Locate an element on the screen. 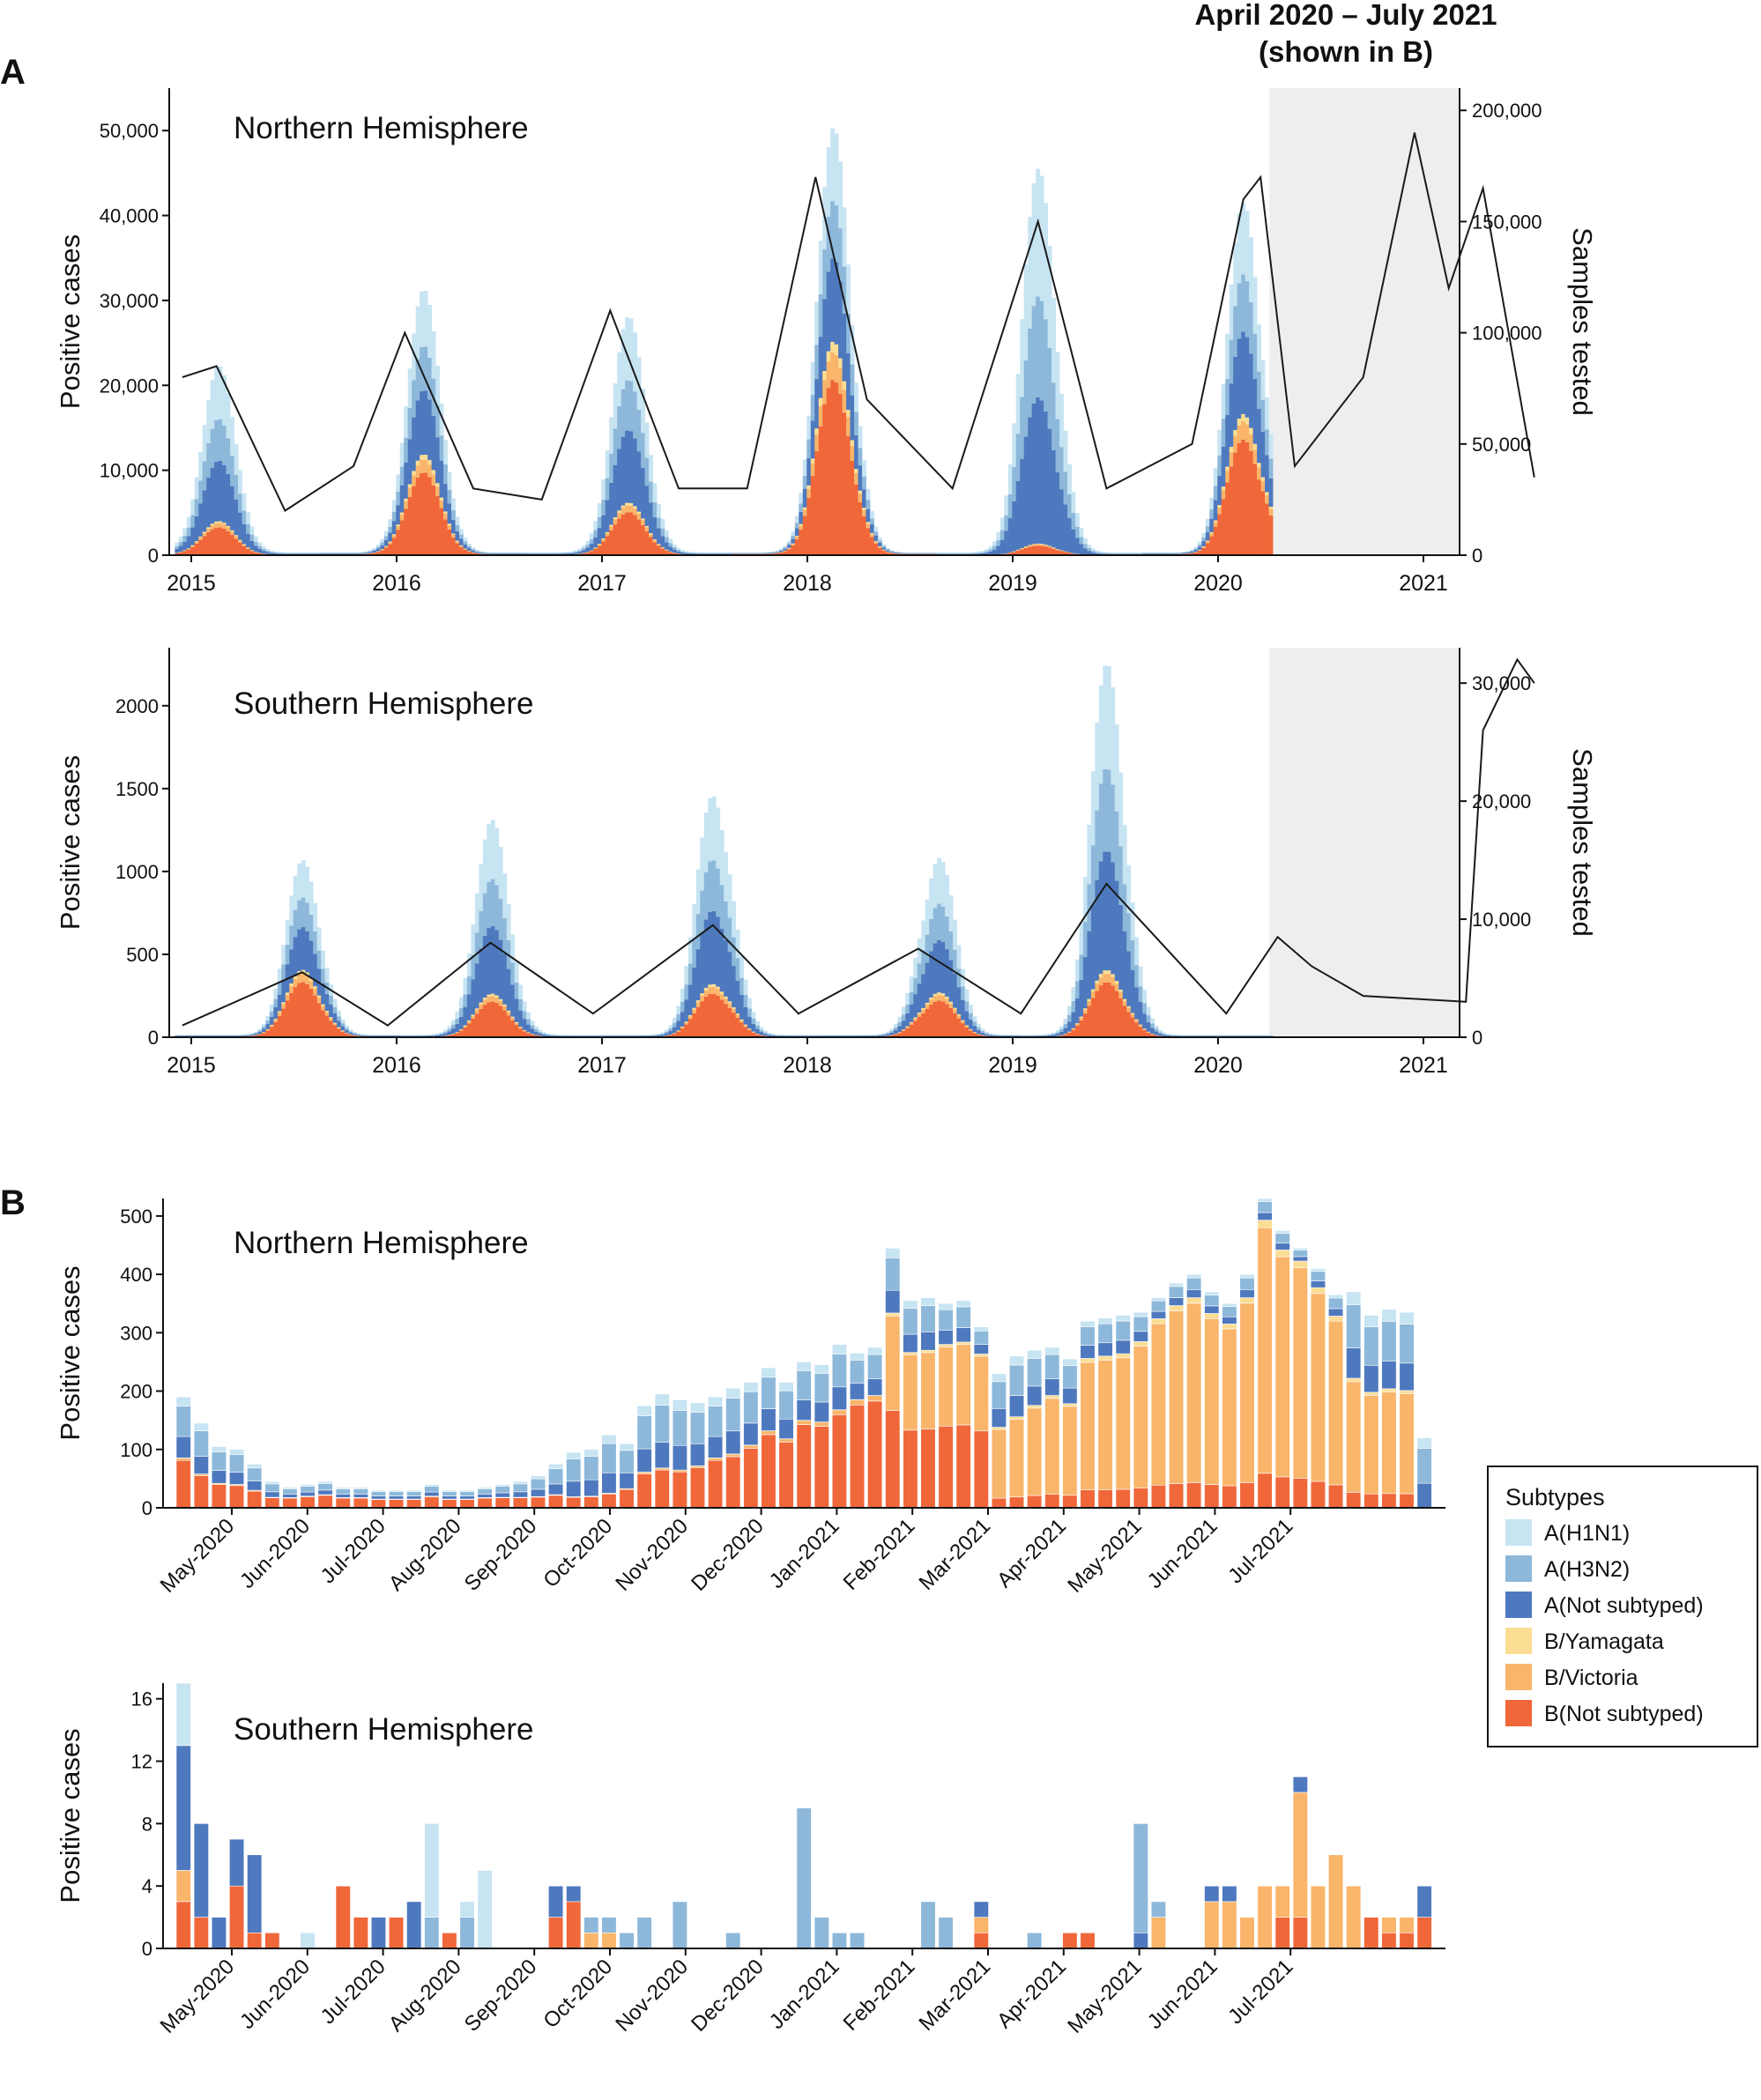  x-tick-label: May-2021 is located at coordinates (1105, 1997).